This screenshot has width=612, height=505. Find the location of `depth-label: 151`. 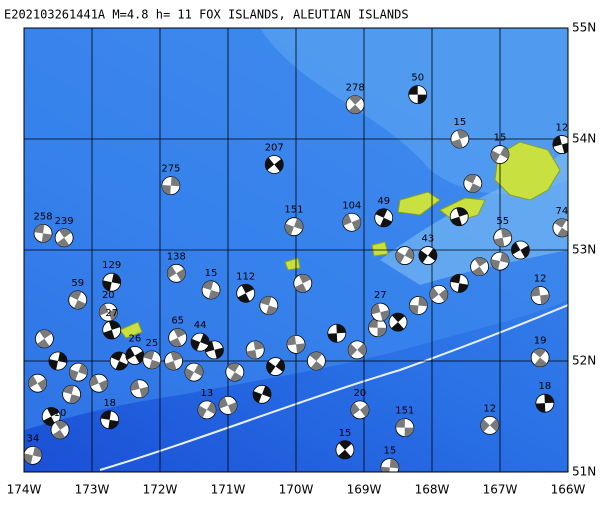

depth-label: 151 is located at coordinates (404, 411).